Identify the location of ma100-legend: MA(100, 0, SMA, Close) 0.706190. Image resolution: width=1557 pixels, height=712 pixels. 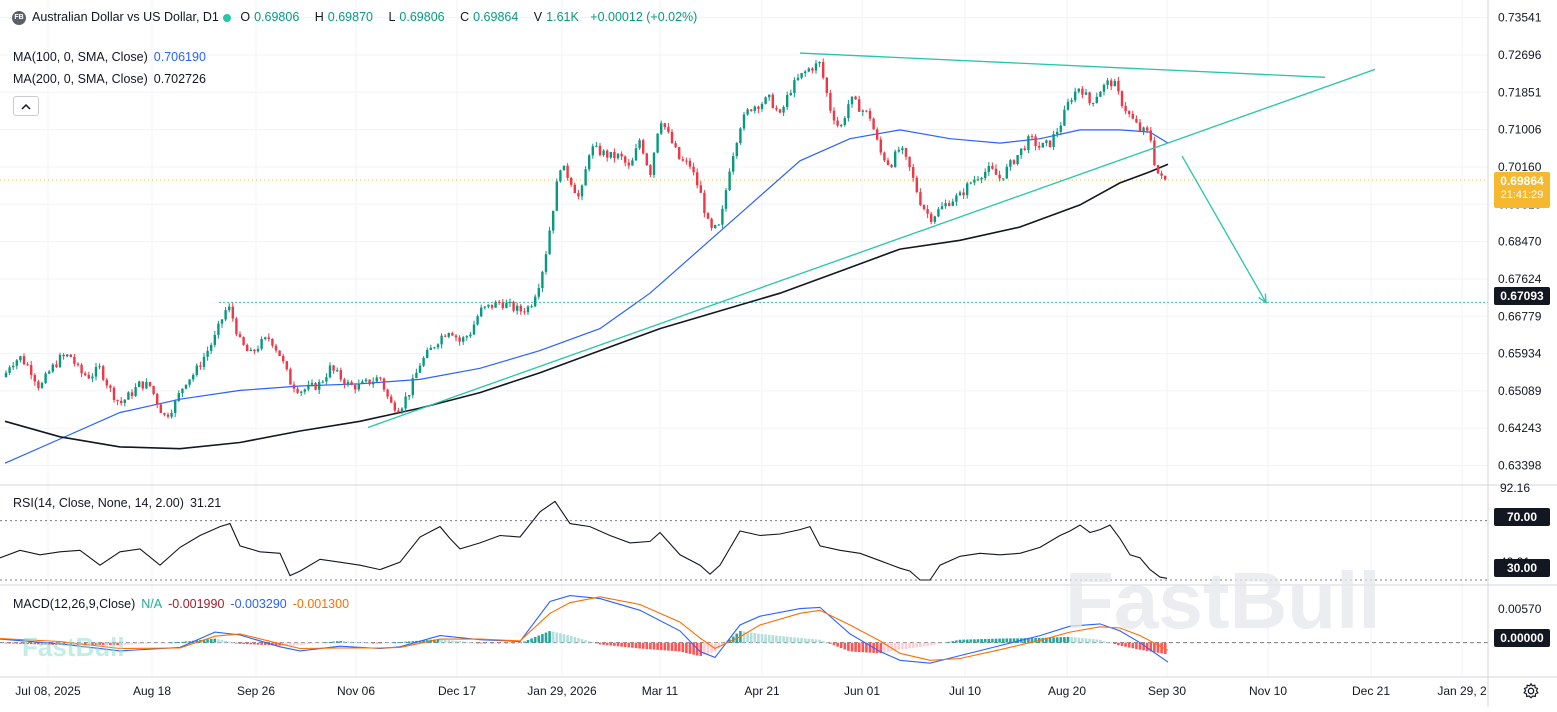
(112, 57).